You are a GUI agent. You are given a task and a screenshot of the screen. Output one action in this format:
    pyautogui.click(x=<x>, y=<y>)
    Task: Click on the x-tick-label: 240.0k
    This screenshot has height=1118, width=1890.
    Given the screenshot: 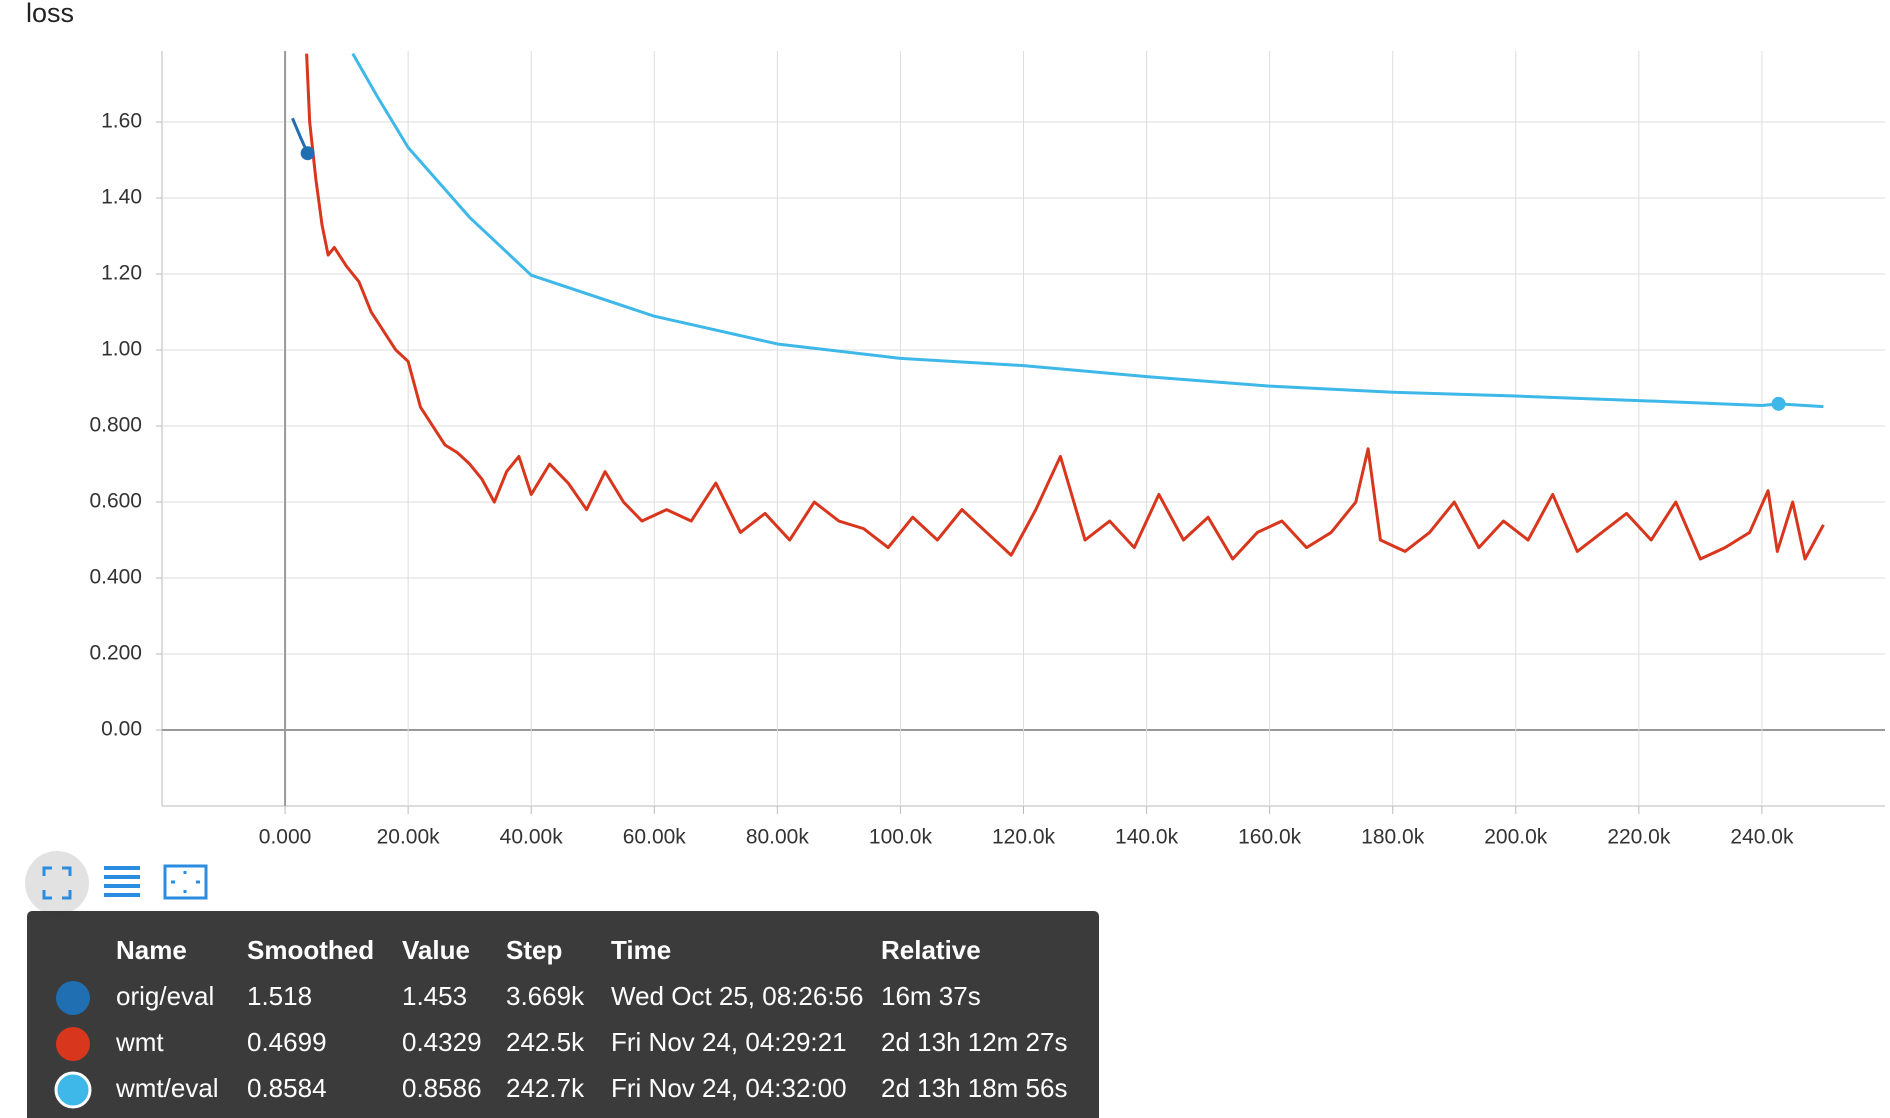 What is the action you would take?
    pyautogui.click(x=1762, y=837)
    